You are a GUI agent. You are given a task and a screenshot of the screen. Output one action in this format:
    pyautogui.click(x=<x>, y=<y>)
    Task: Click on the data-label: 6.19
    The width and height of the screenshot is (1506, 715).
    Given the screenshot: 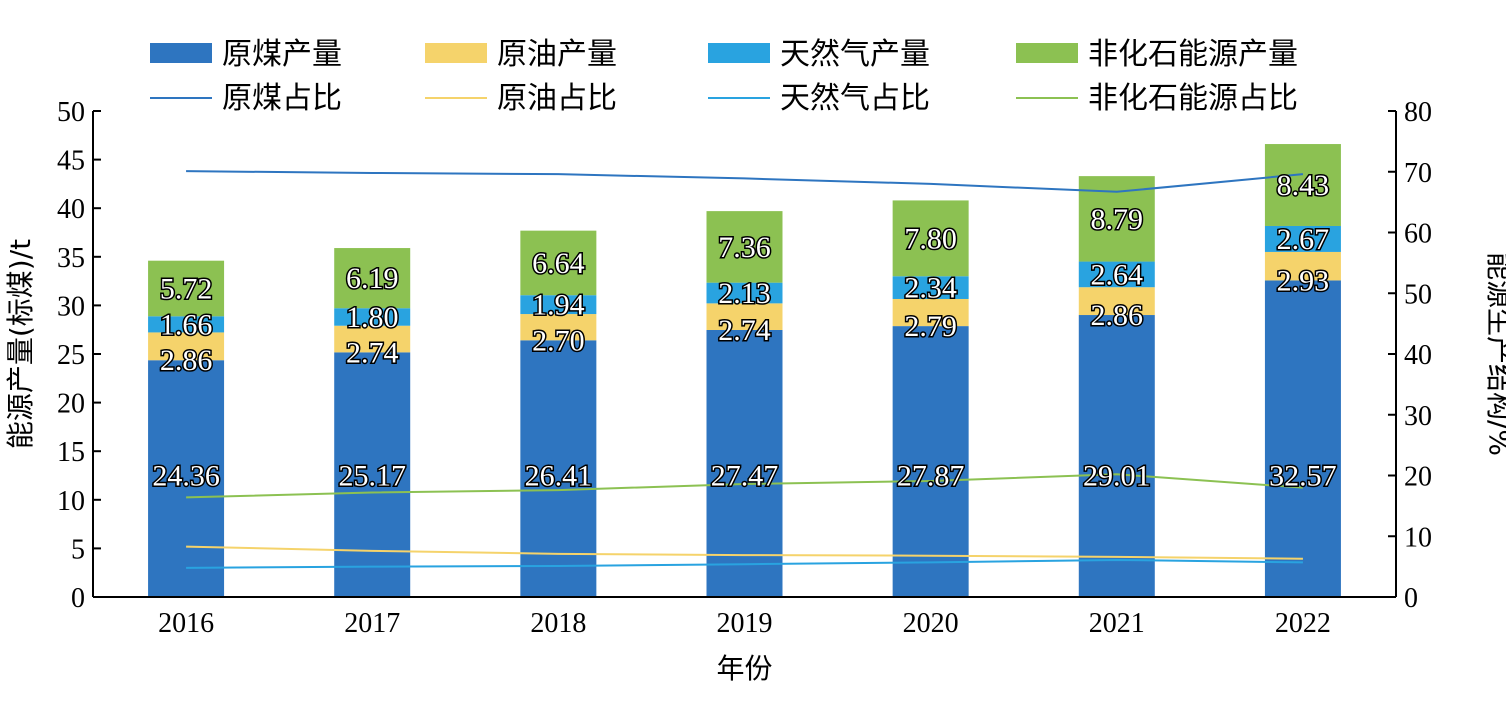 What is the action you would take?
    pyautogui.click(x=372, y=278)
    